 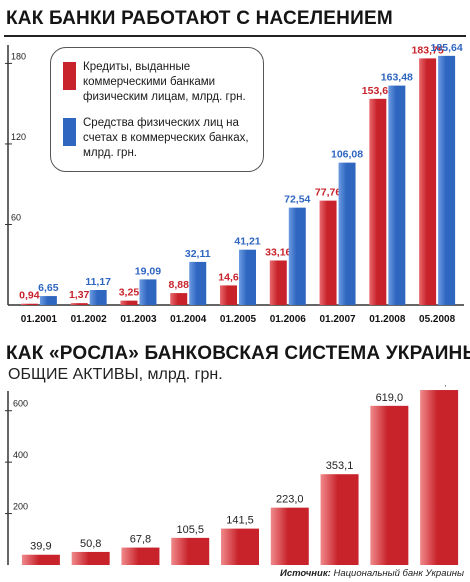 I want to click on data-label-loans: 3,25, so click(x=129, y=293).